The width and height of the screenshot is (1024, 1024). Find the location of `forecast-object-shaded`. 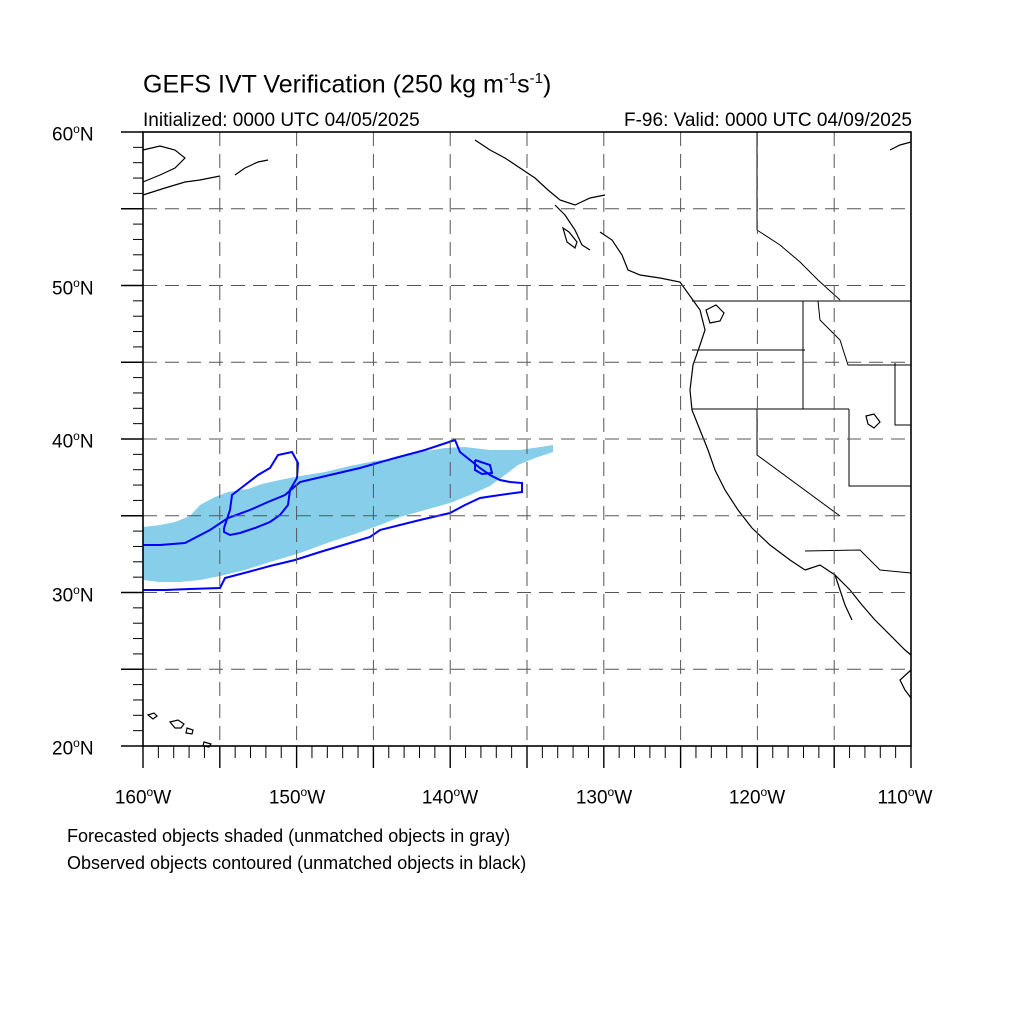

forecast-object-shaded is located at coordinates (348, 513).